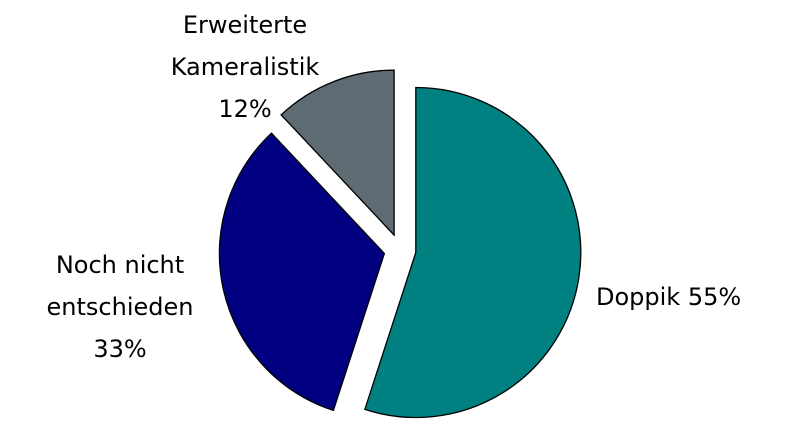 The image size is (807, 432). I want to click on slice-name: Noch nicht entschieden, so click(120, 286).